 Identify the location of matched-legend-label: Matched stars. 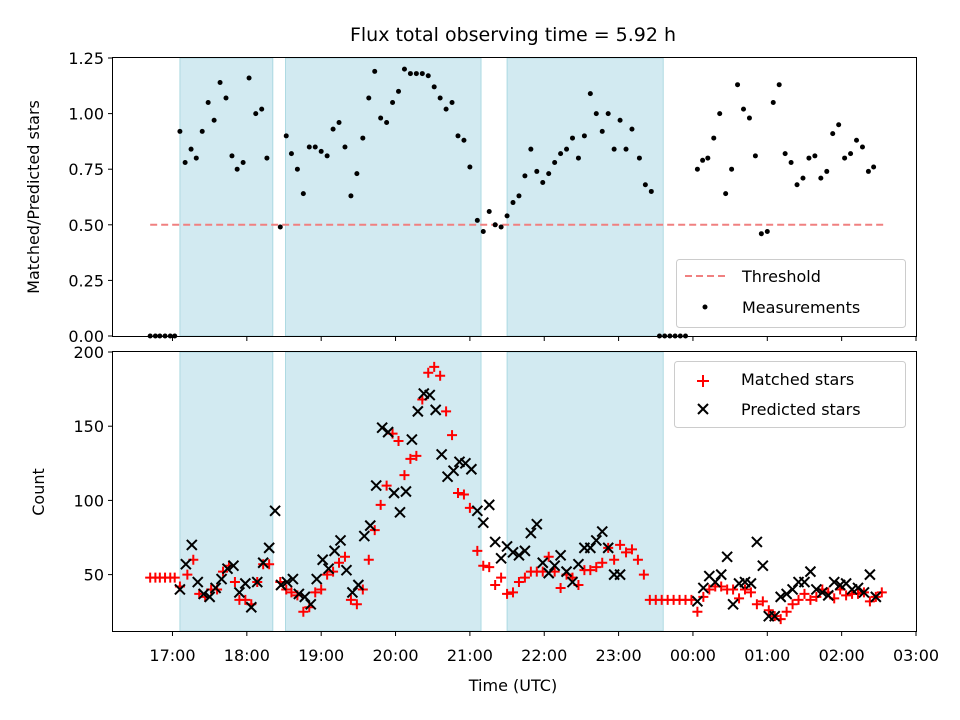
(797, 379).